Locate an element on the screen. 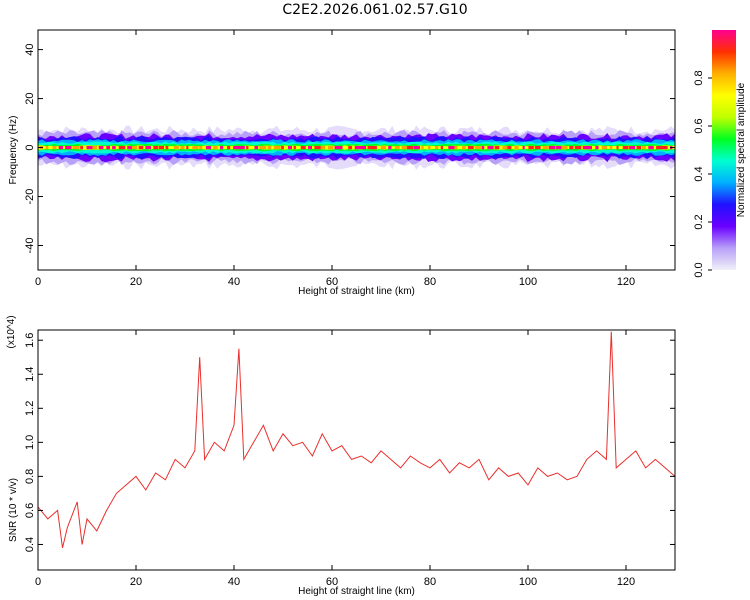 The image size is (750, 600). y-tick-label: 0.4 is located at coordinates (30, 544).